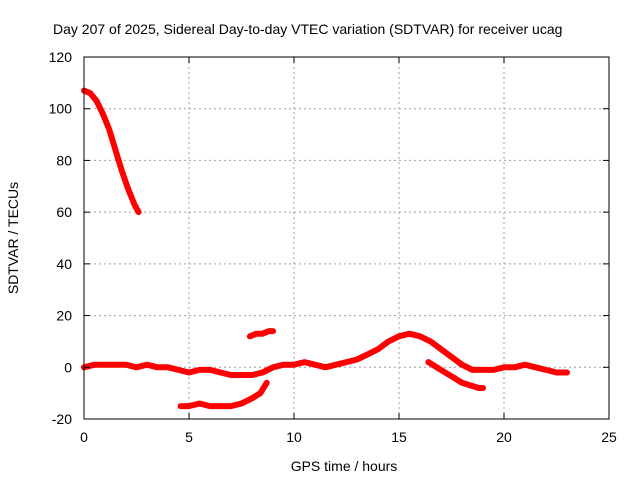  What do you see at coordinates (325, 354) in the screenshot?
I see `series-line-segment-main-track` at bounding box center [325, 354].